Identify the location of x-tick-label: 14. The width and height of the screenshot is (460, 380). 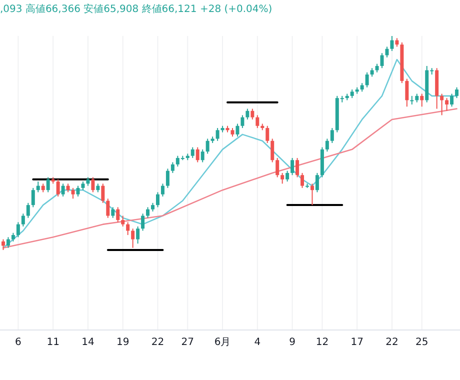
(88, 342).